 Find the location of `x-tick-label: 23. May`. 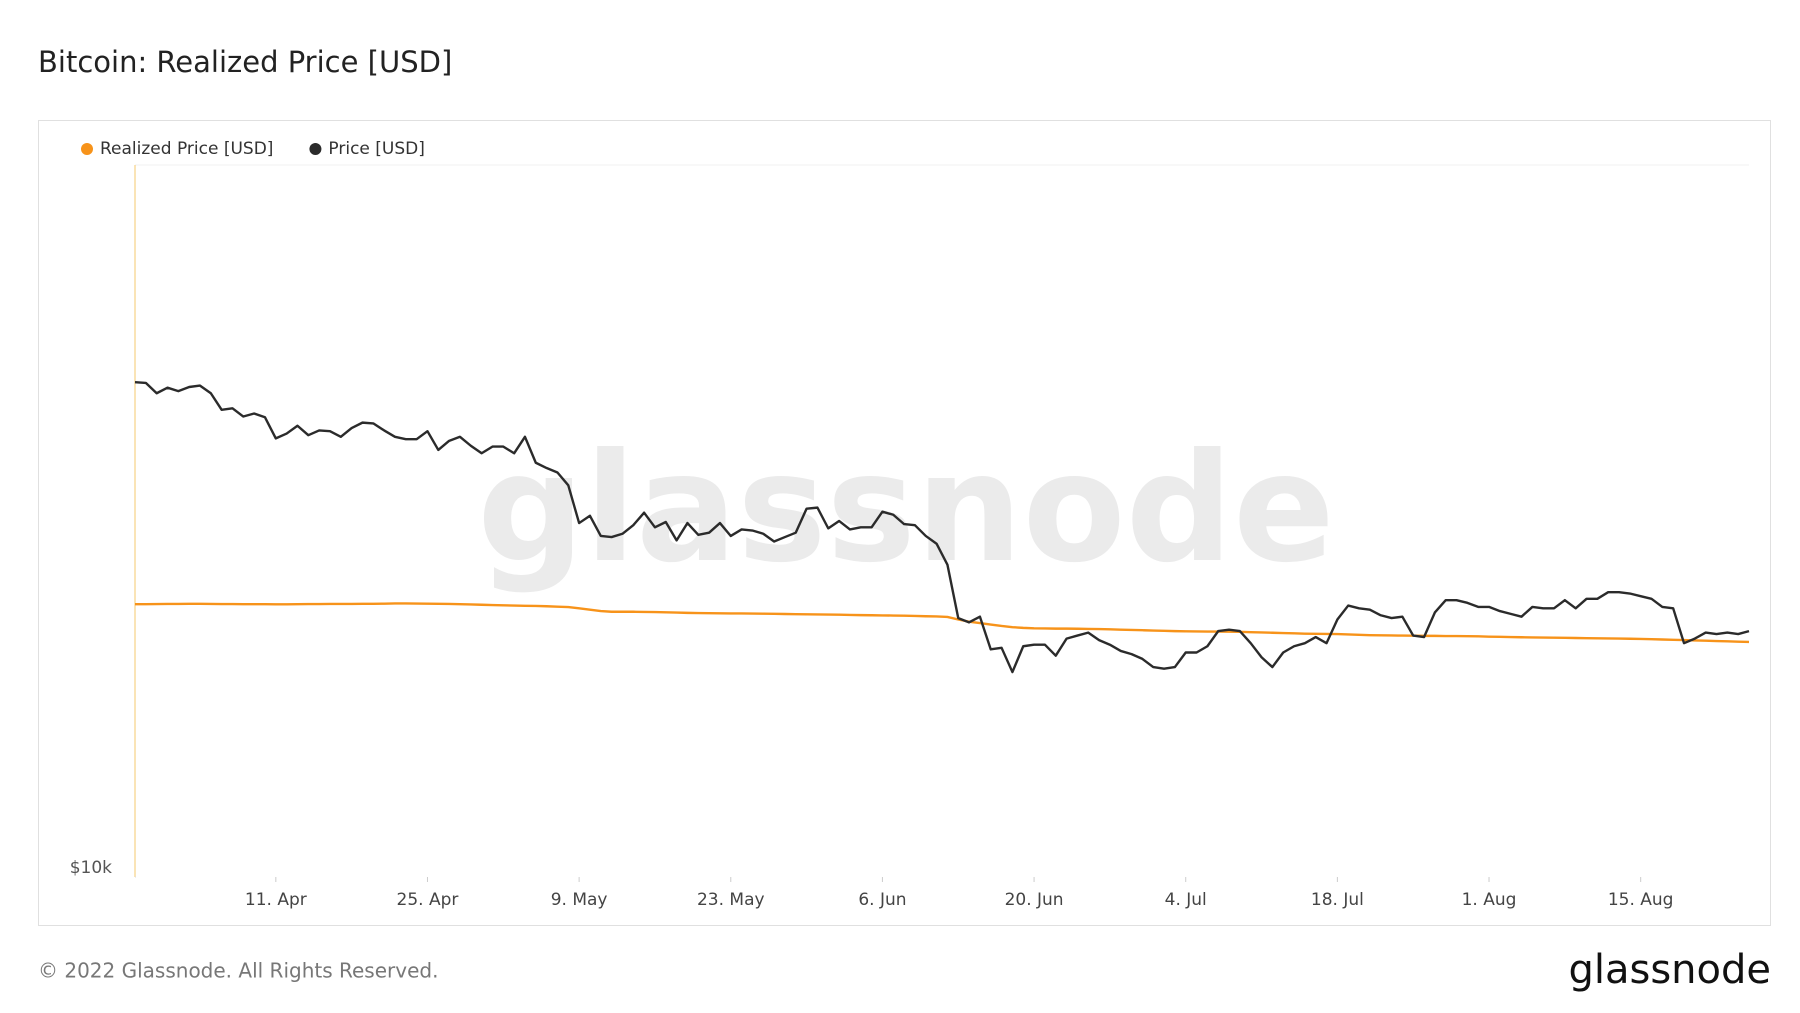

x-tick-label: 23. May is located at coordinates (731, 900).